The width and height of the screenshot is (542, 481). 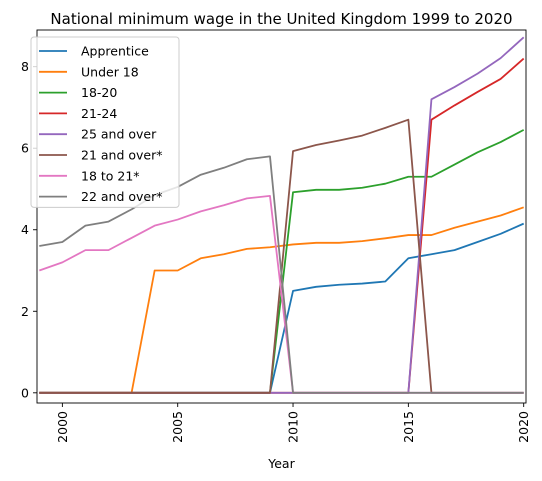 What do you see at coordinates (62, 427) in the screenshot?
I see `x-tick-label-0: 2000` at bounding box center [62, 427].